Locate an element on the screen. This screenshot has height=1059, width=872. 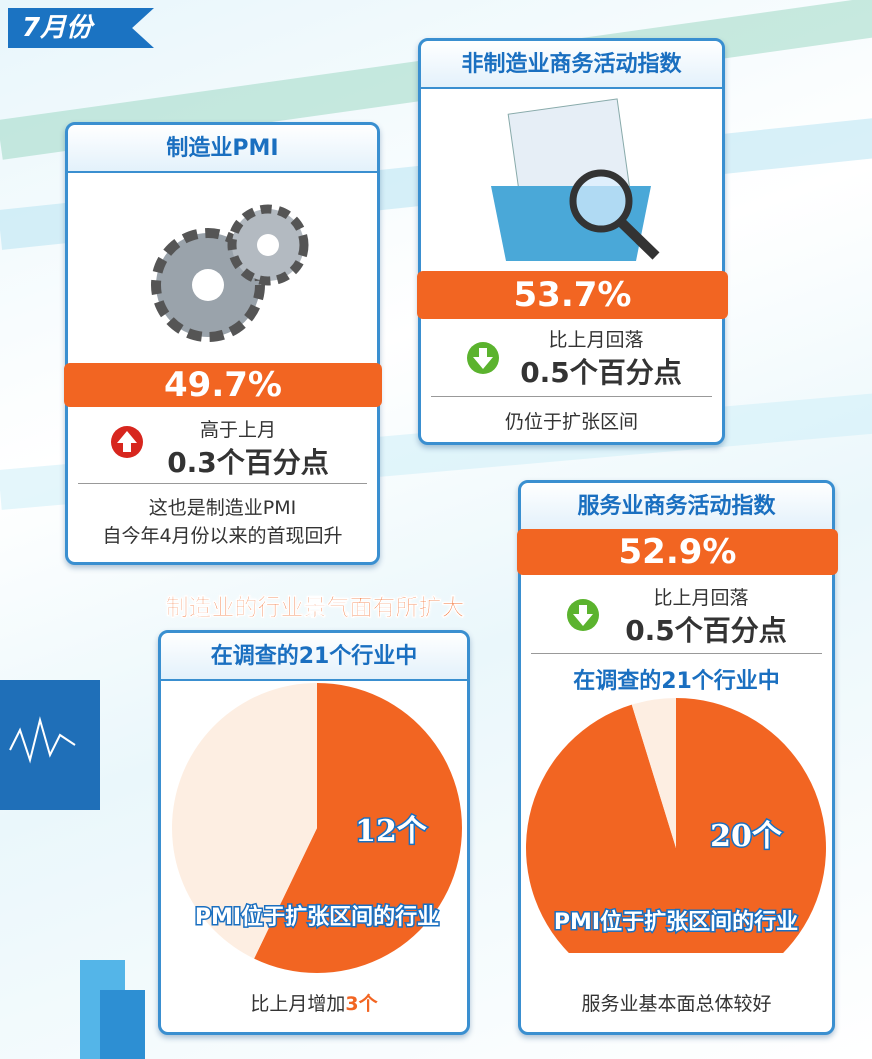
pie-note: 比上月增加3个 is located at coordinates (314, 1002).